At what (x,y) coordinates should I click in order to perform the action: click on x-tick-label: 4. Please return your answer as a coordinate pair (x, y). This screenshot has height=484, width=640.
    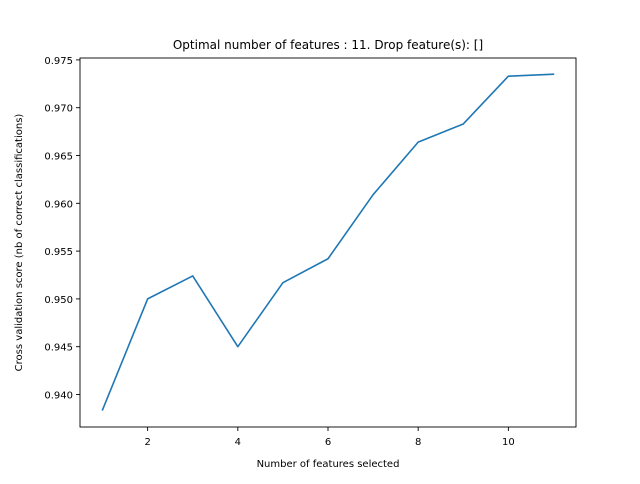
    Looking at the image, I should click on (238, 442).